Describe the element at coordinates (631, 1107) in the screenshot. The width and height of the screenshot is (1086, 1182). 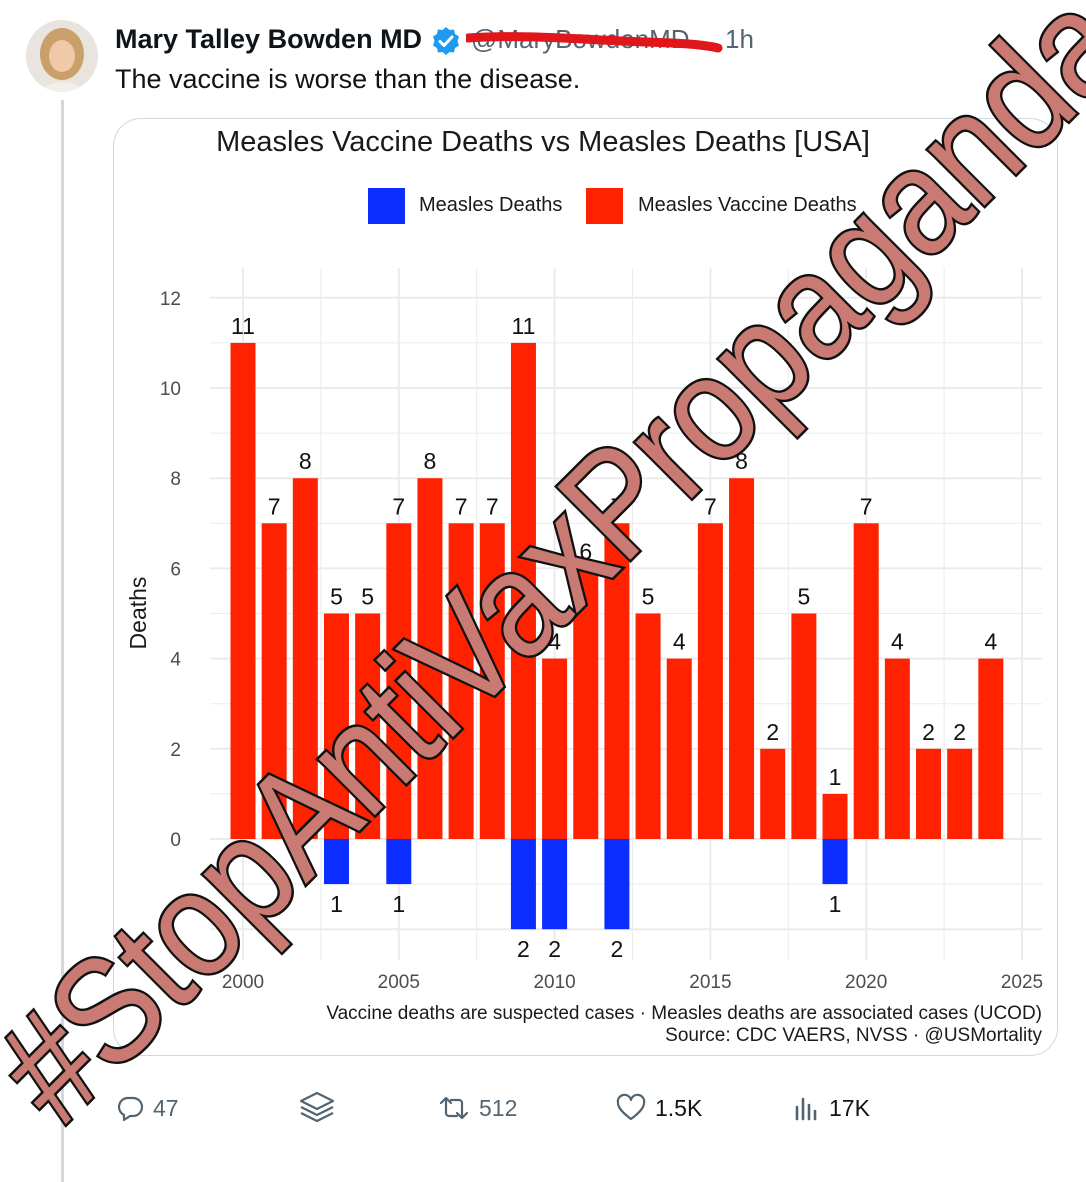
I see `heart-icon` at that location.